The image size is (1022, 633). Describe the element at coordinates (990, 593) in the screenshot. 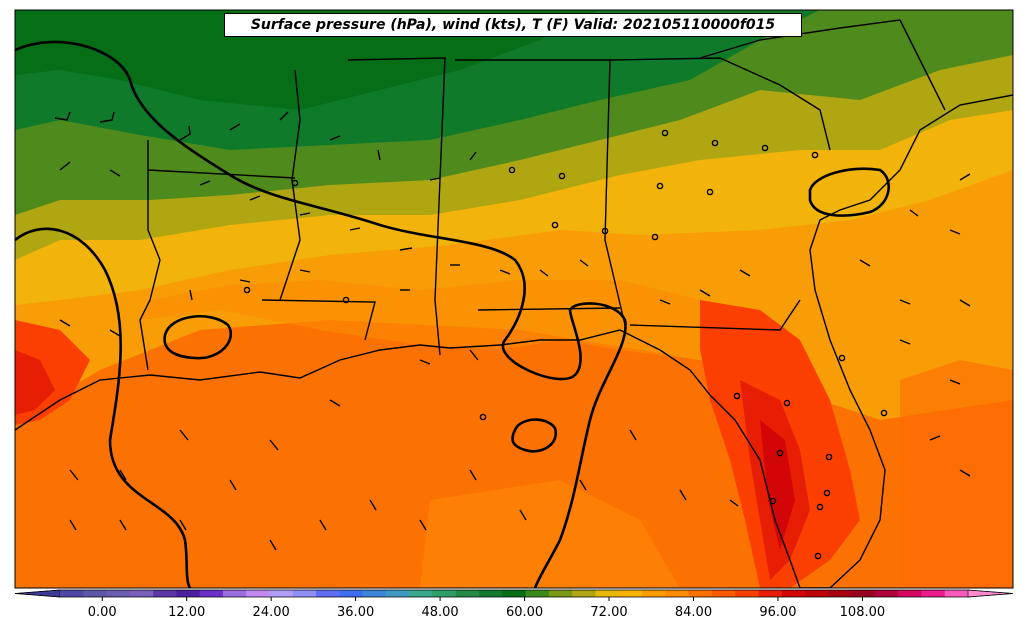

I see `colorbar-extend-max` at that location.